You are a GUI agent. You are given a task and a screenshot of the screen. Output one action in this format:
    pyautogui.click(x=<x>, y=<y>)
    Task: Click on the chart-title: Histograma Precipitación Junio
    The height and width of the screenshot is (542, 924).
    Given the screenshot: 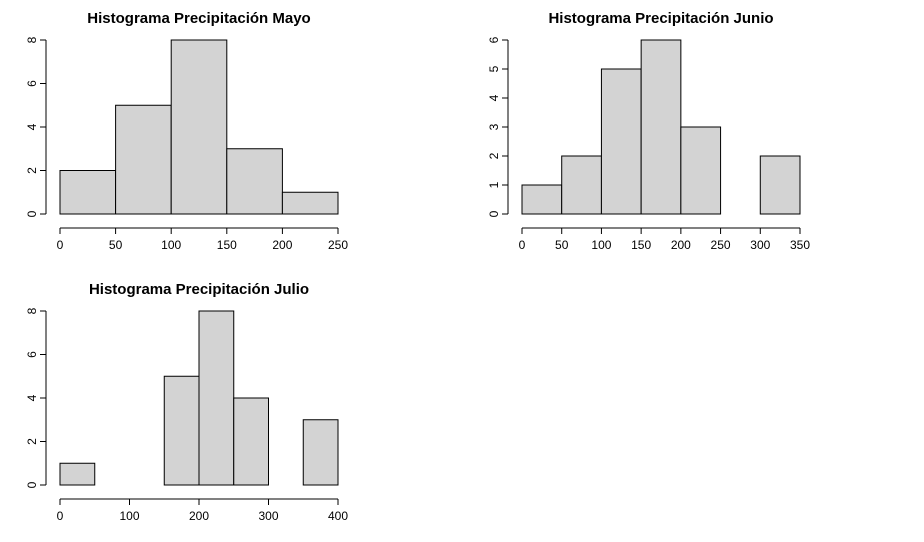 What is the action you would take?
    pyautogui.click(x=660, y=18)
    